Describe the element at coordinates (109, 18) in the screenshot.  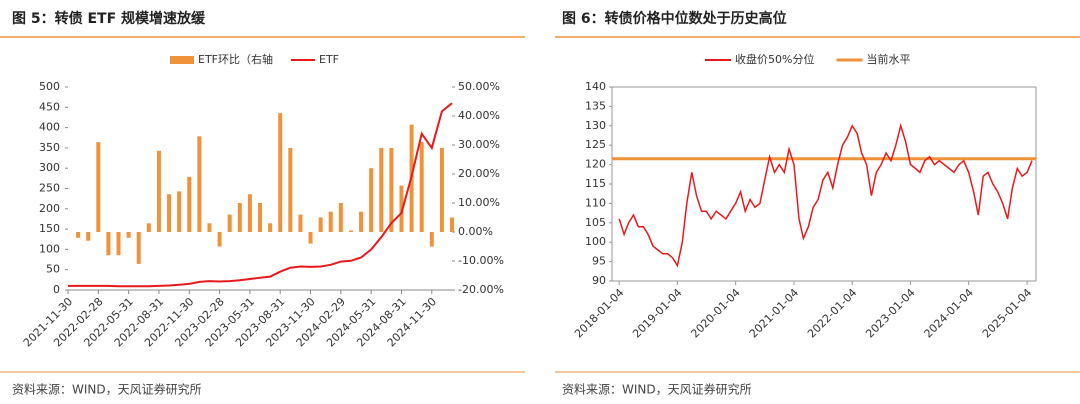
I see `chart-title: 图 5：转债 ETF 规模增速放缓` at that location.